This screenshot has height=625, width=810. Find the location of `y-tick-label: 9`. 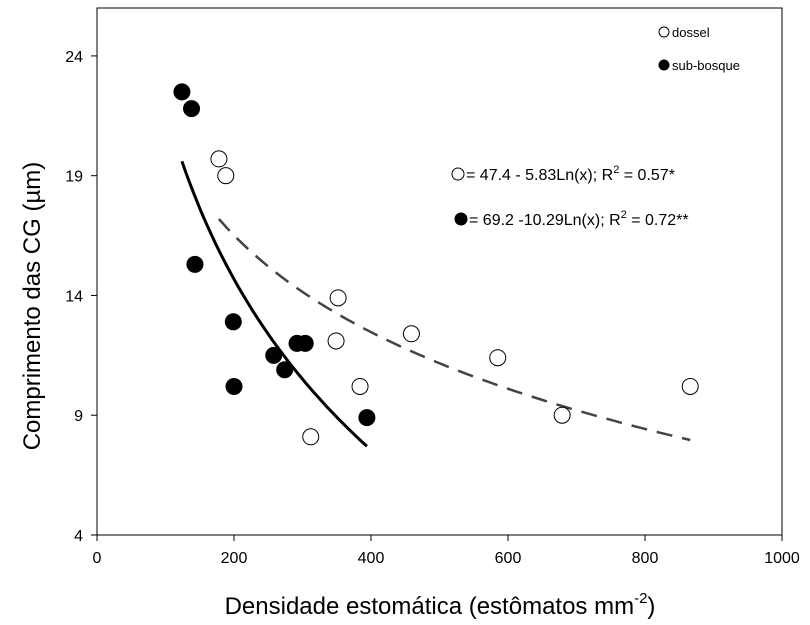

y-tick-label: 9 is located at coordinates (78, 416).